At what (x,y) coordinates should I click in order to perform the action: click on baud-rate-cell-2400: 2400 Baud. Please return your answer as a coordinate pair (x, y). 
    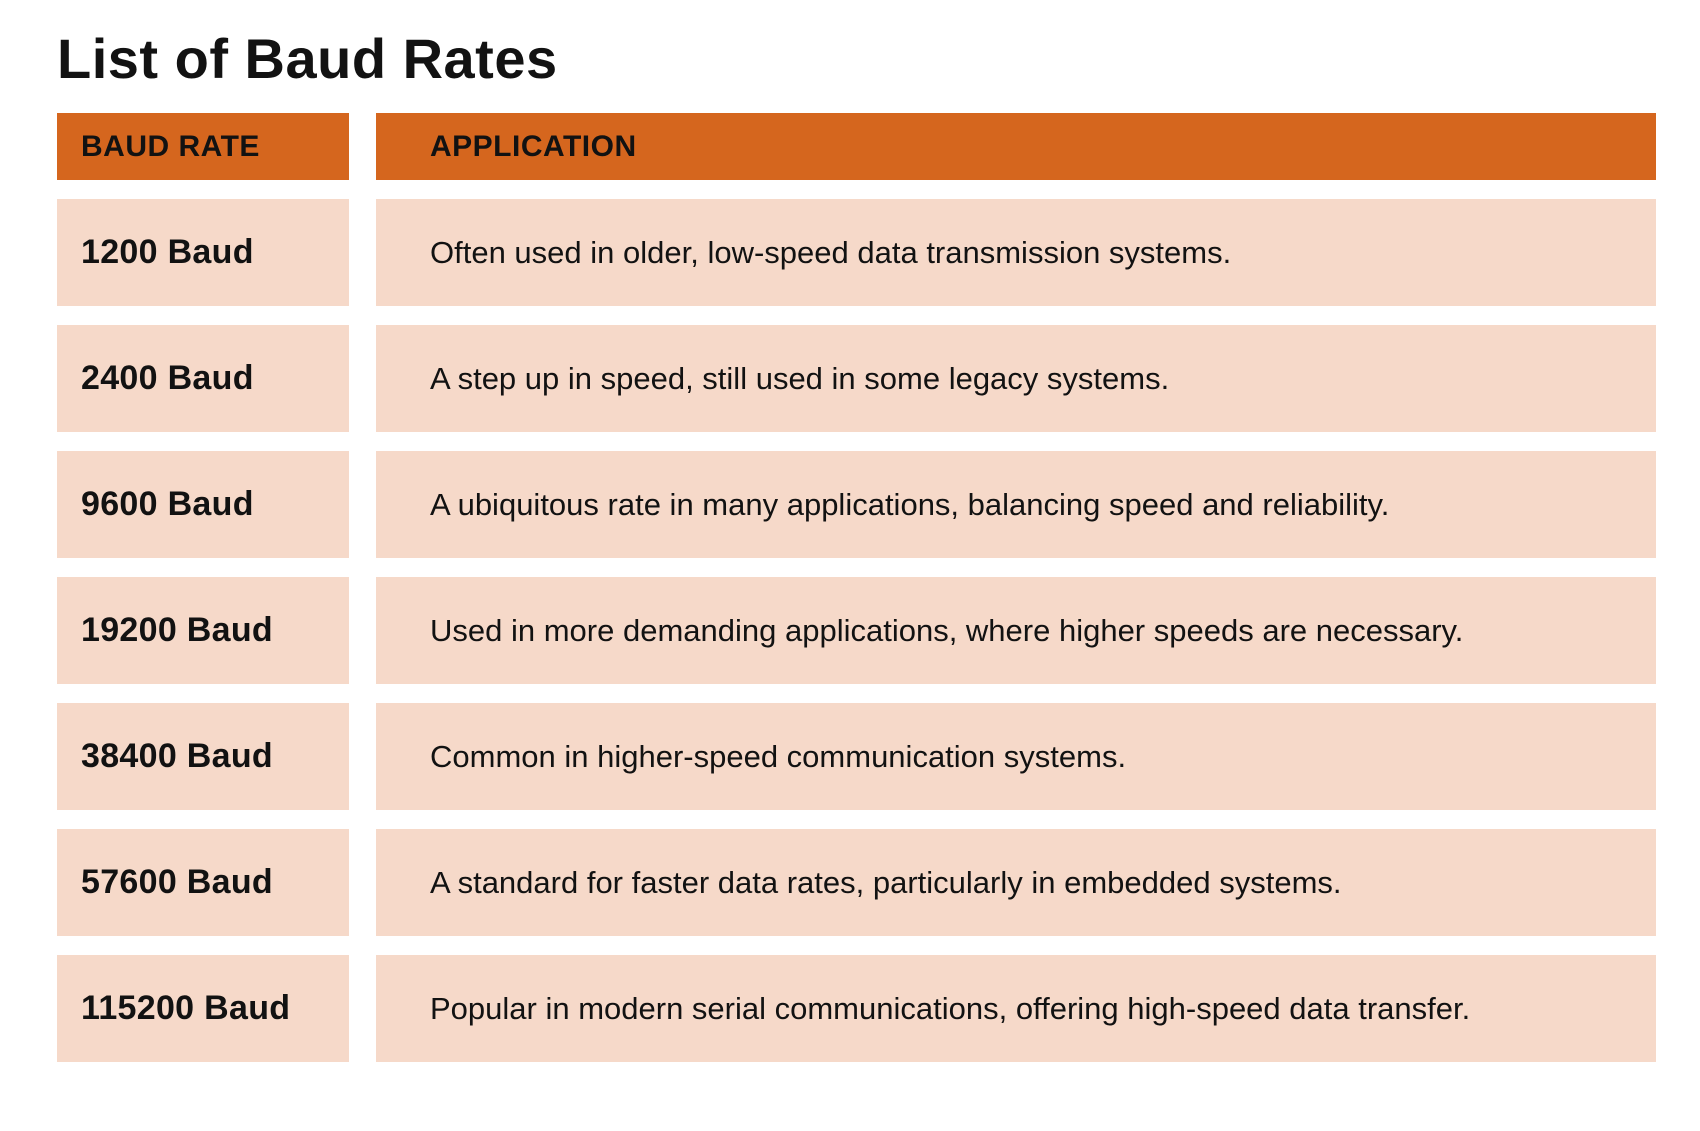
    Looking at the image, I should click on (203, 378).